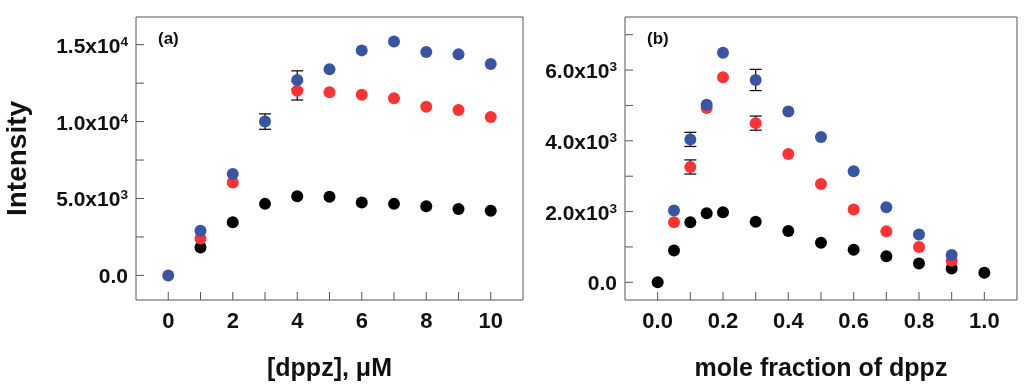 The height and width of the screenshot is (386, 1024). Describe the element at coordinates (92, 122) in the screenshot. I see `y-tick-label: 1.0x10$^{4}$` at that location.